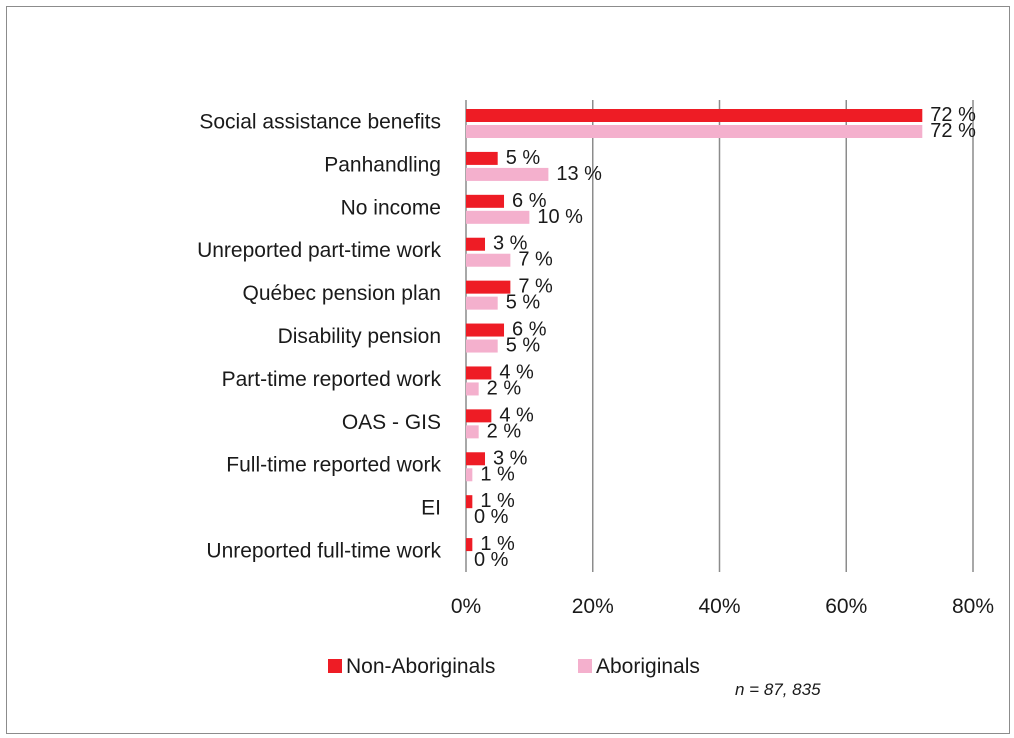  What do you see at coordinates (778, 689) in the screenshot?
I see `sample-size-note: n = 87, 835` at bounding box center [778, 689].